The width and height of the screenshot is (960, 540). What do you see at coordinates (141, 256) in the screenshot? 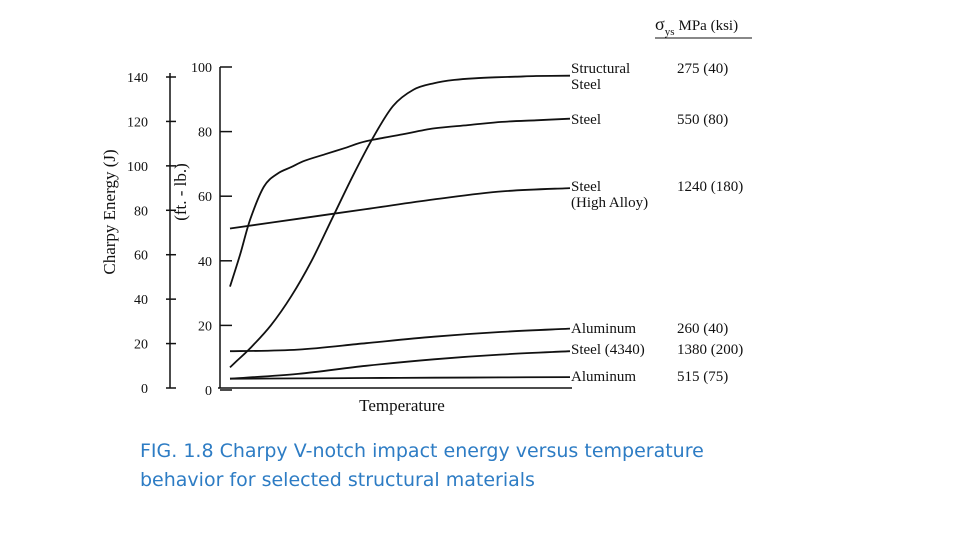
I see `left-axis-tick-label: 60` at bounding box center [141, 256].